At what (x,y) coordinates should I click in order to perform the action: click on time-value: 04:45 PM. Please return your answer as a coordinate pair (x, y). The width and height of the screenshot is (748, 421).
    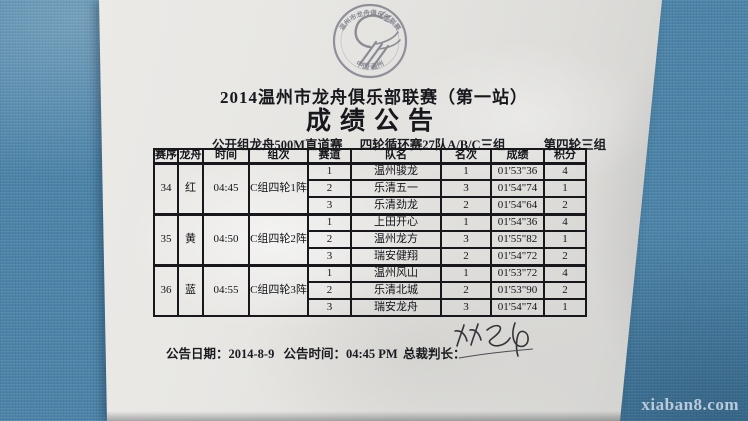
    Looking at the image, I should click on (371, 354).